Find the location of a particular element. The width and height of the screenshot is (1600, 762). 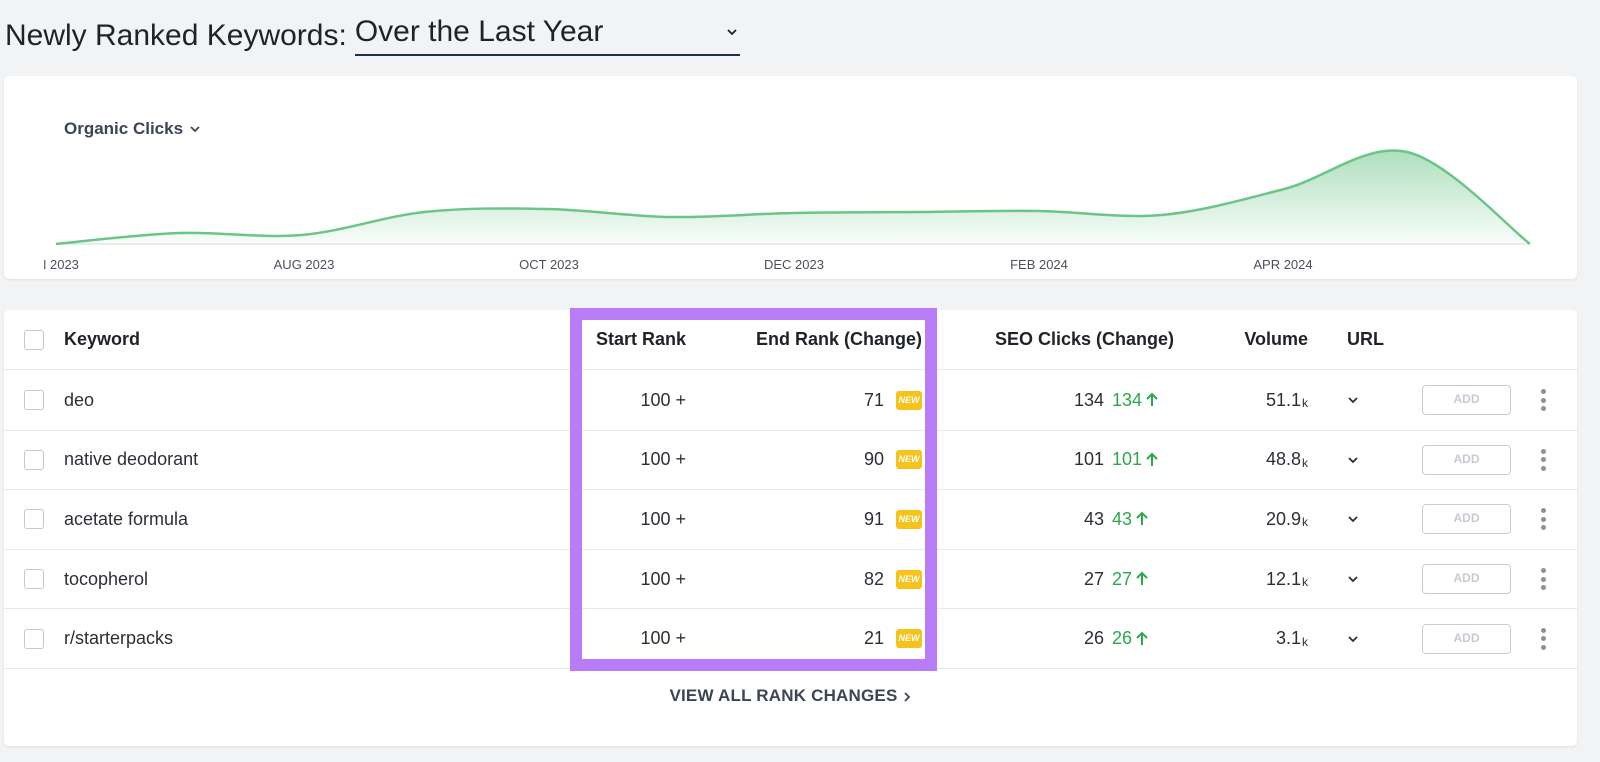

x-axis-tick-label: AUG 2023 is located at coordinates (304, 264).